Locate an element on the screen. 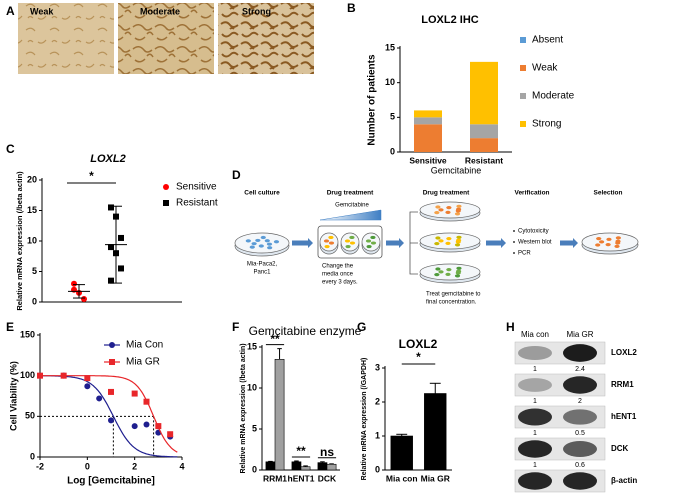 The height and width of the screenshot is (498, 677). panel-label: H is located at coordinates (510, 327).